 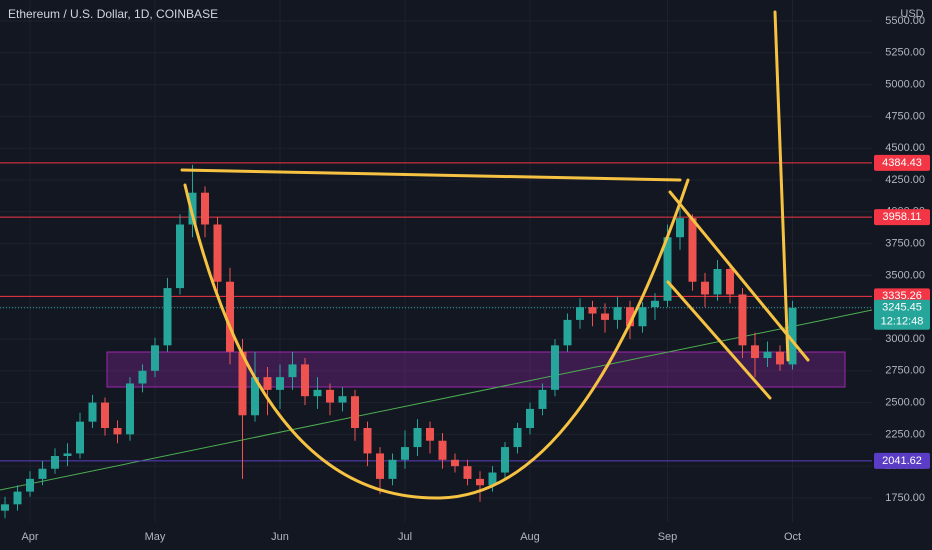 I want to click on x-tick-label: Apr, so click(x=29, y=537).